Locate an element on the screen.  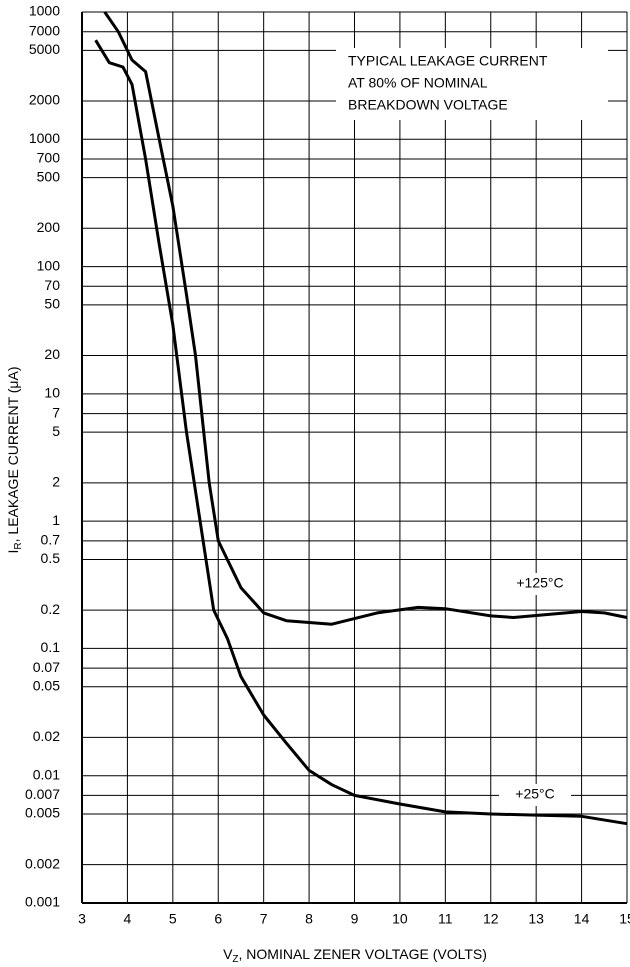
y-tick-label: 5 is located at coordinates (56, 431).